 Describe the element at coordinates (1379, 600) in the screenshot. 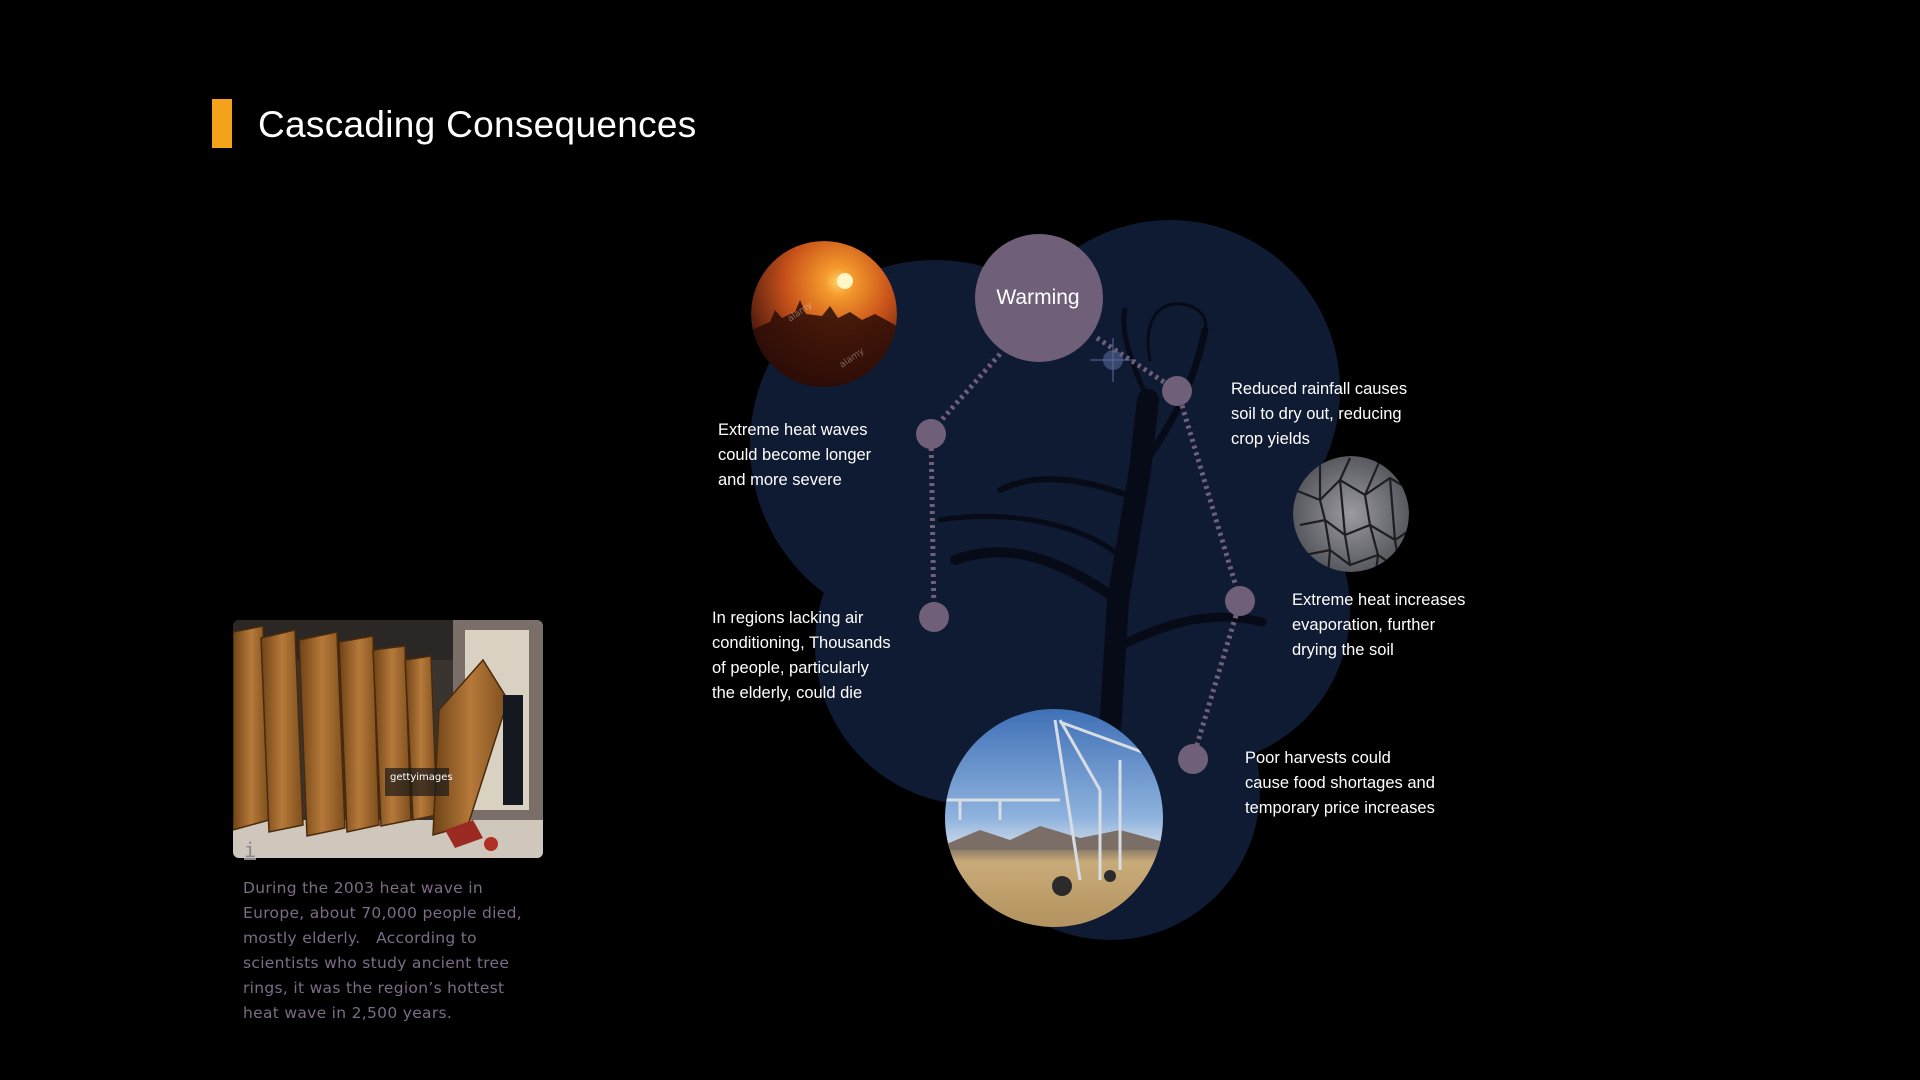

I see `label-line: Extreme heat increases` at that location.